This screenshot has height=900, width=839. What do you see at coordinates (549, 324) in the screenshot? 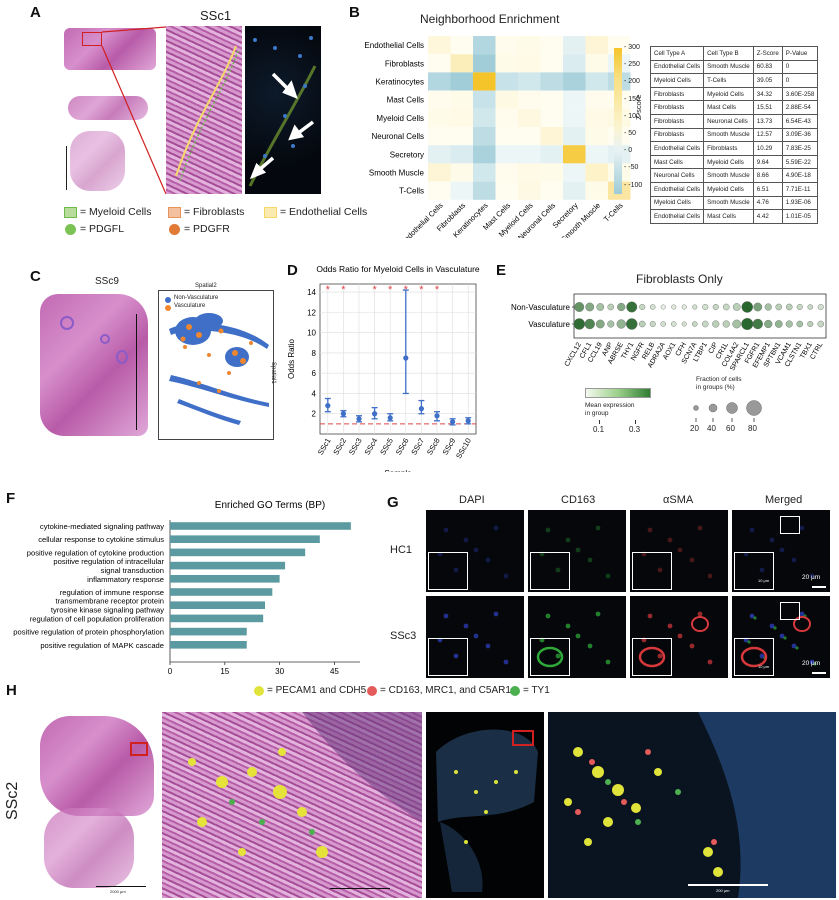
I see `dotplot-row-label: Vasculature` at bounding box center [549, 324].